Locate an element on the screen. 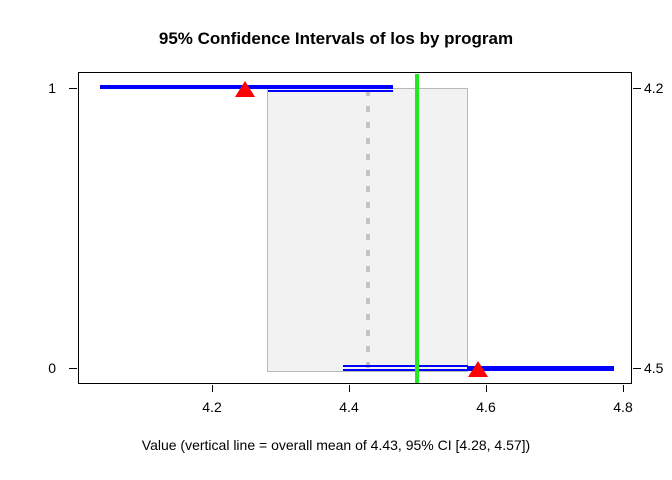 The height and width of the screenshot is (480, 672). reference-vline is located at coordinates (417, 228).